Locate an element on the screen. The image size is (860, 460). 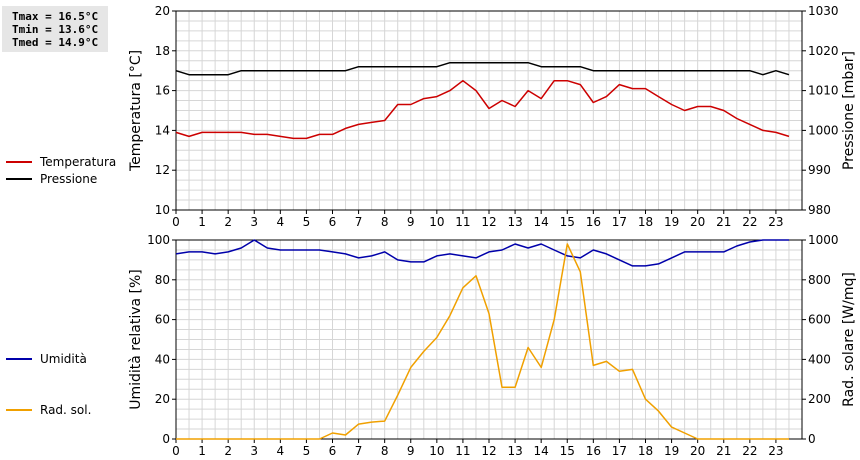
y2-tick-label: 1010 is located at coordinates (823, 91).